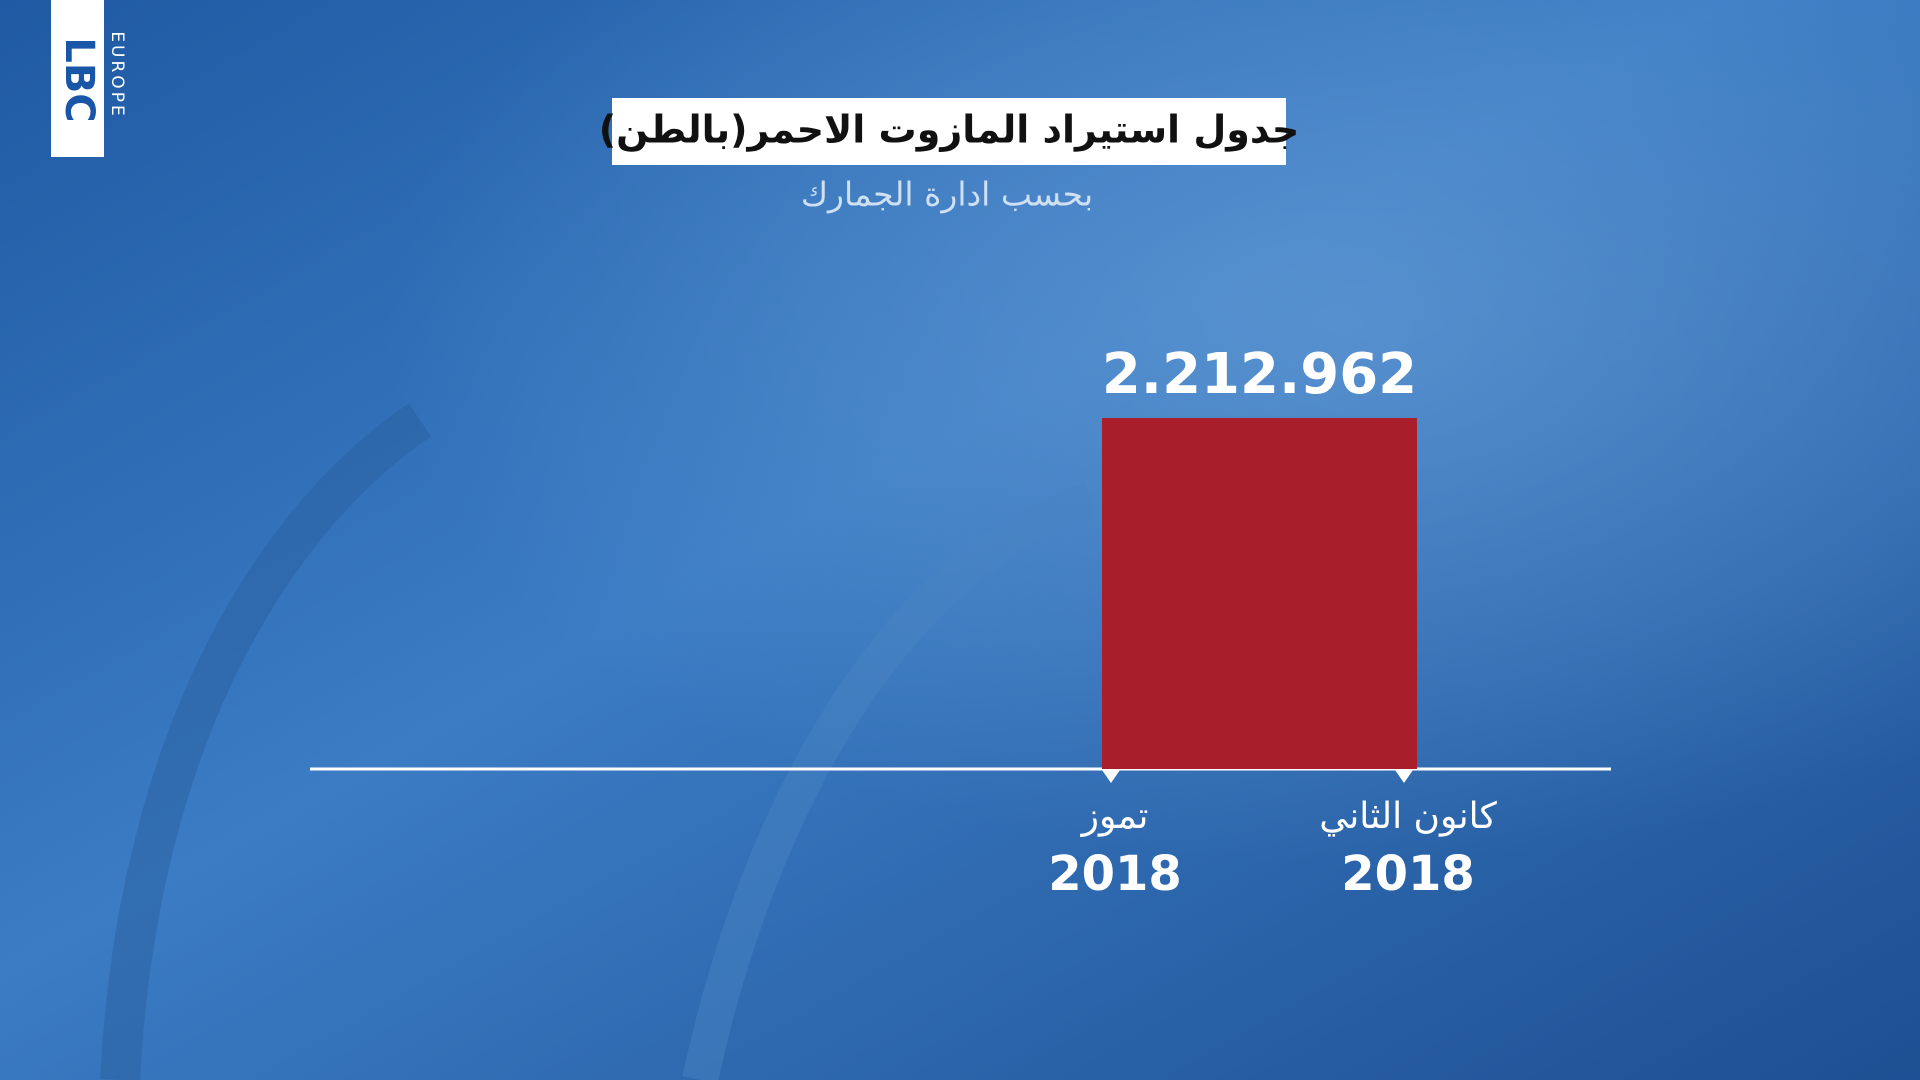 This screenshot has width=1920, height=1080. I want to click on bar, so click(1259, 593).